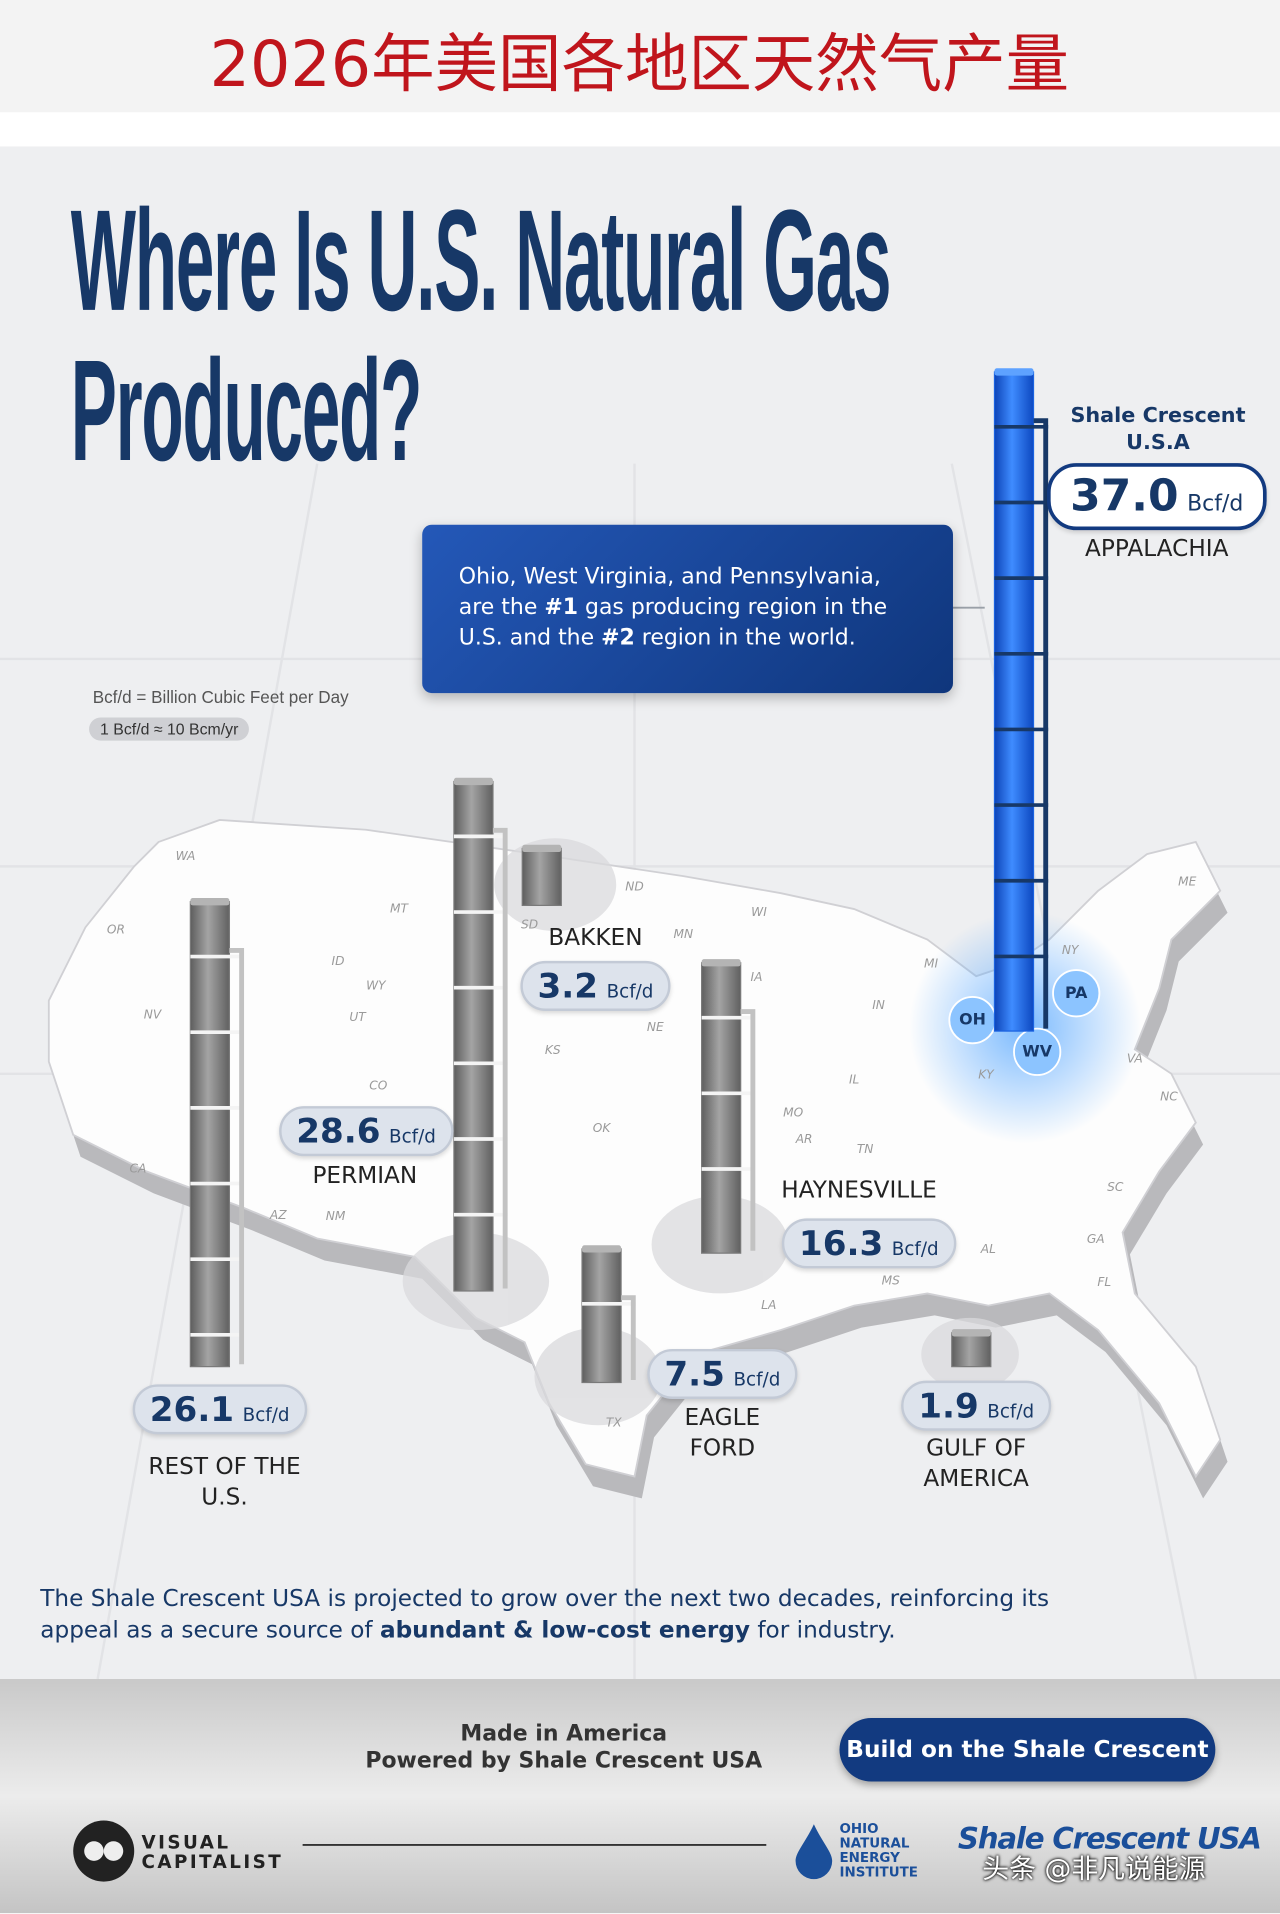  Describe the element at coordinates (595, 938) in the screenshot. I see `region-name: BAKKEN` at that location.